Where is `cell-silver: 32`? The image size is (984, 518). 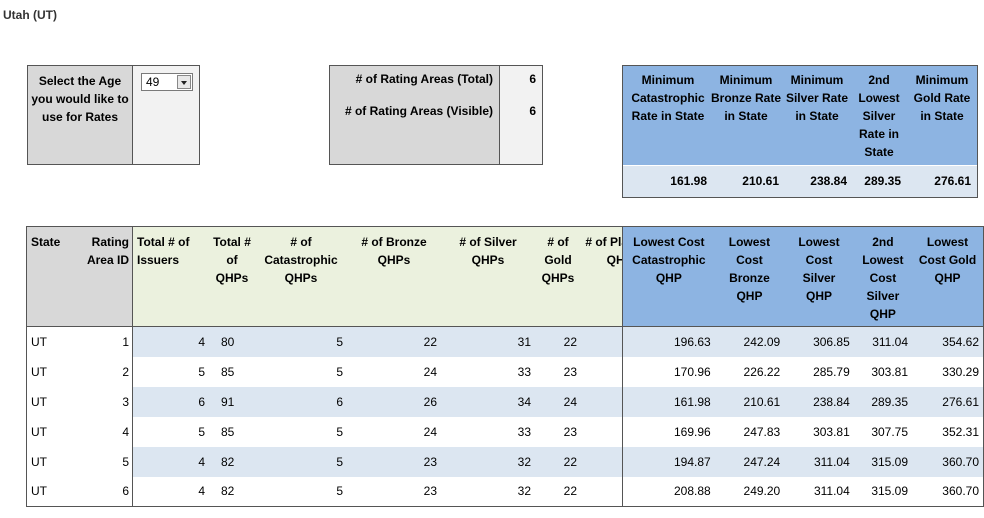 cell-silver: 32 is located at coordinates (488, 461).